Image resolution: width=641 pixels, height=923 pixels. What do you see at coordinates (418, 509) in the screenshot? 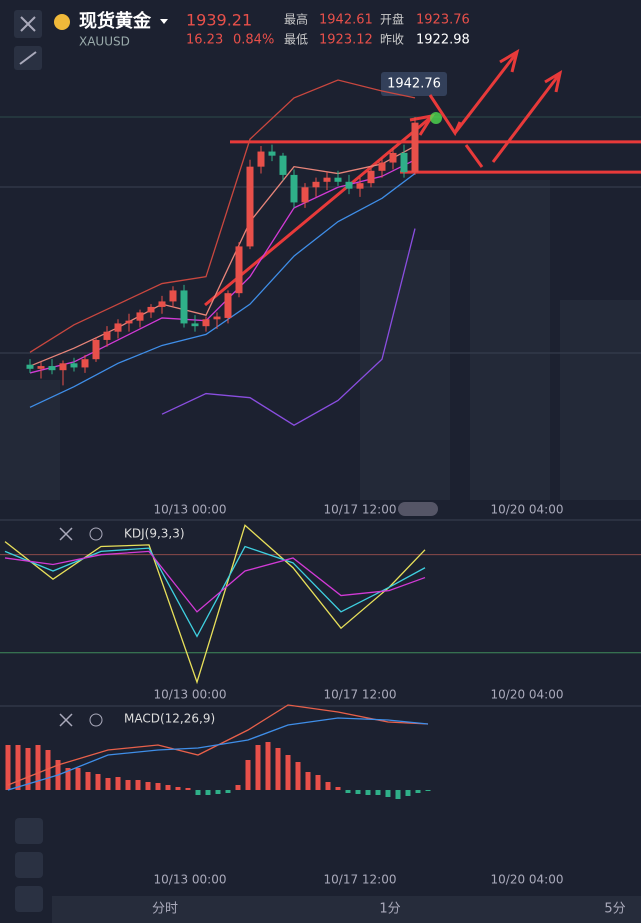
I see `pager` at bounding box center [418, 509].